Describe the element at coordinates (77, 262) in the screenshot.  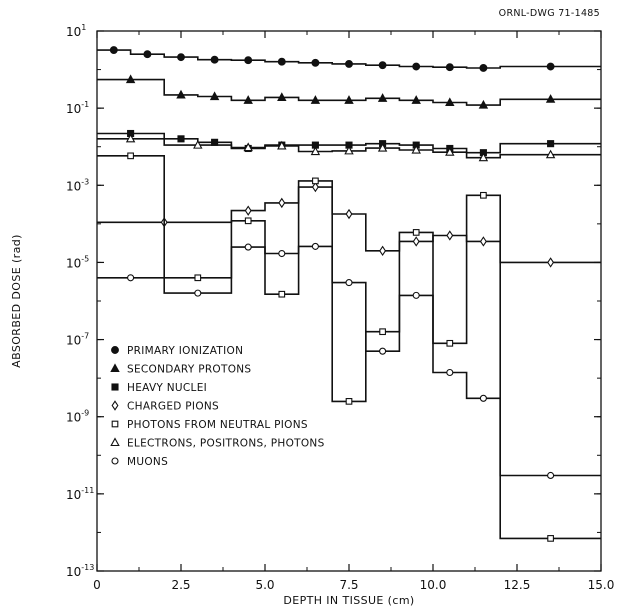
I see `y-tick-label: 10⁻⁵` at that location.